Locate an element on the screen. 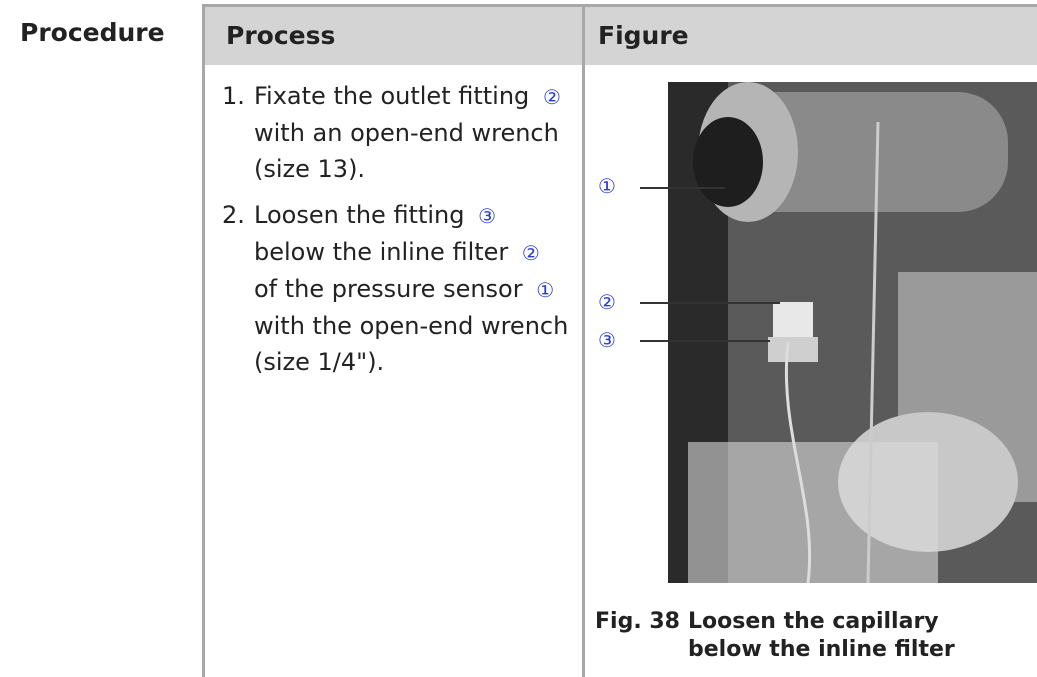 The image size is (1037, 677). column-header: Figure is located at coordinates (643, 35).